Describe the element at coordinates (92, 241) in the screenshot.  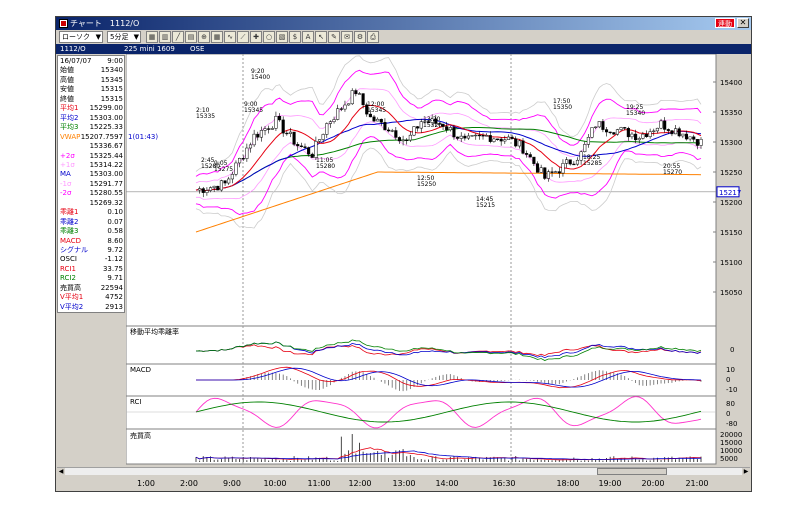
I see `indicator-row: MACD 8.60` at that location.